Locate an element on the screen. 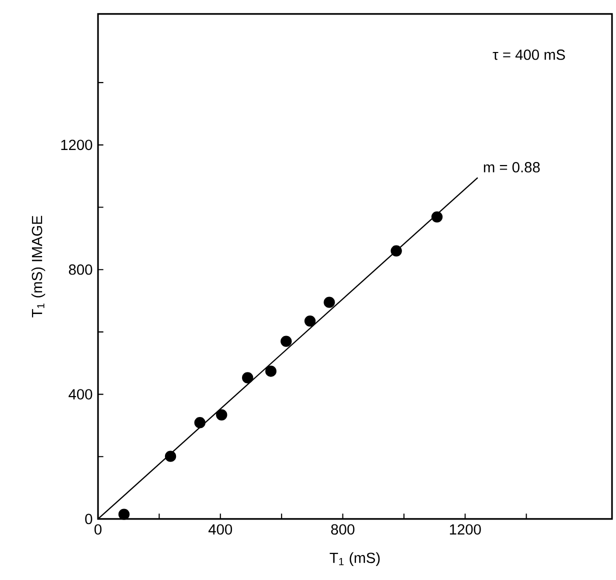 The width and height of the screenshot is (616, 580). y-tick-label: 800 is located at coordinates (80, 269).